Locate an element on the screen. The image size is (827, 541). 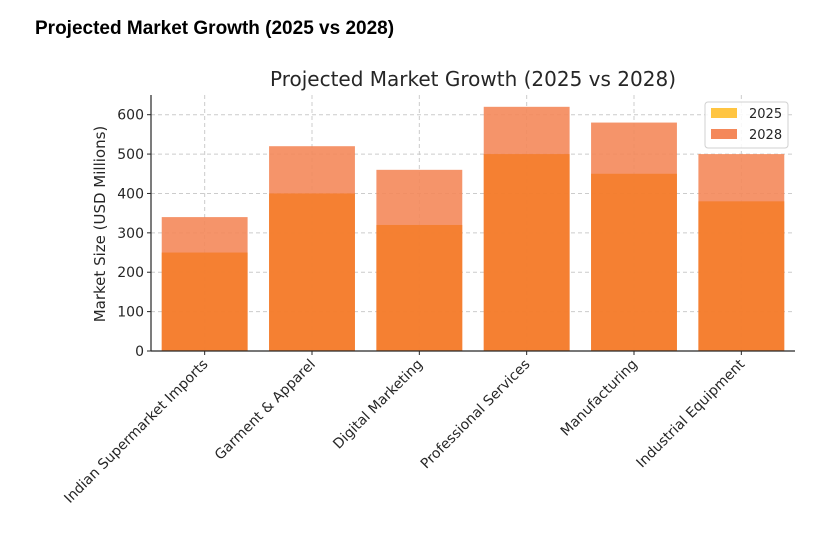
x-tick-label: Garment & Apparel is located at coordinates (265, 410).